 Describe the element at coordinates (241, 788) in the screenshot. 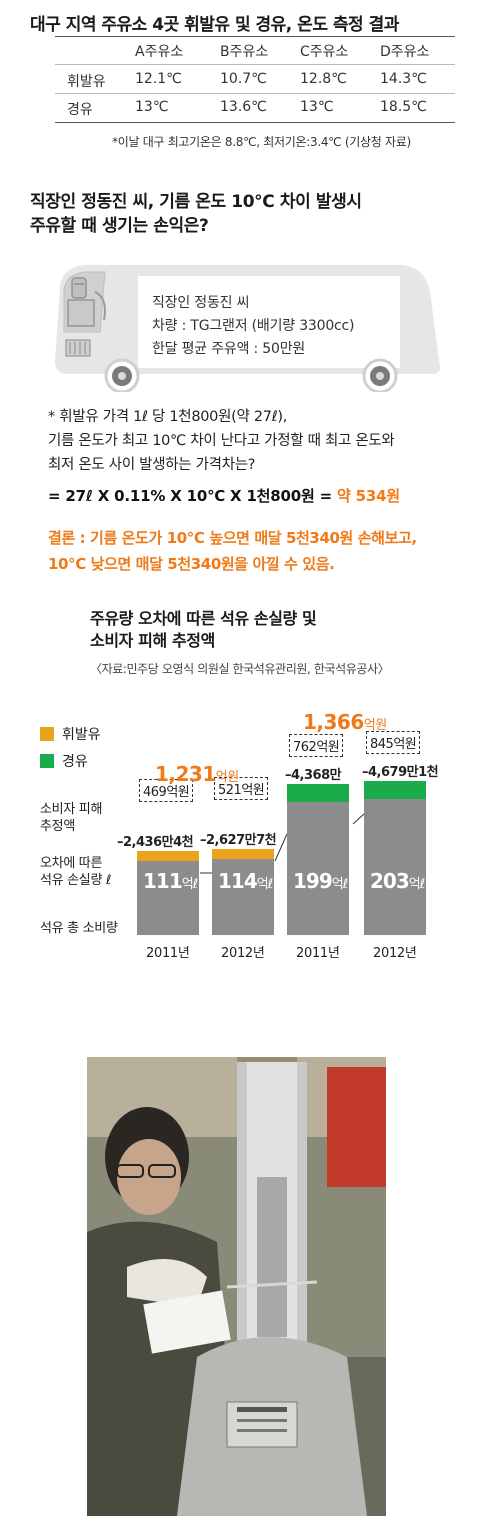

I see `damage-value-box: 521억원` at that location.